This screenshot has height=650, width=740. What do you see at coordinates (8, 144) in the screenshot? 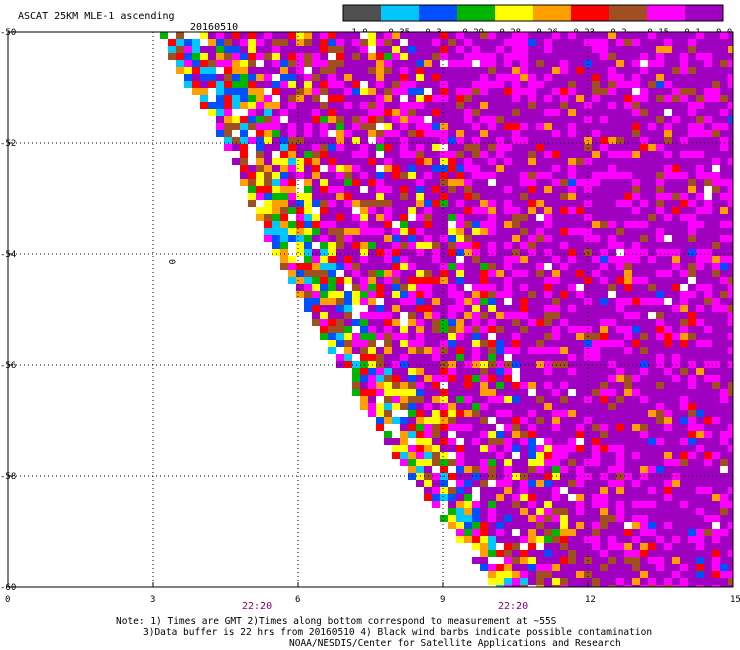
I see `lat-tick-label: -52` at bounding box center [8, 144].